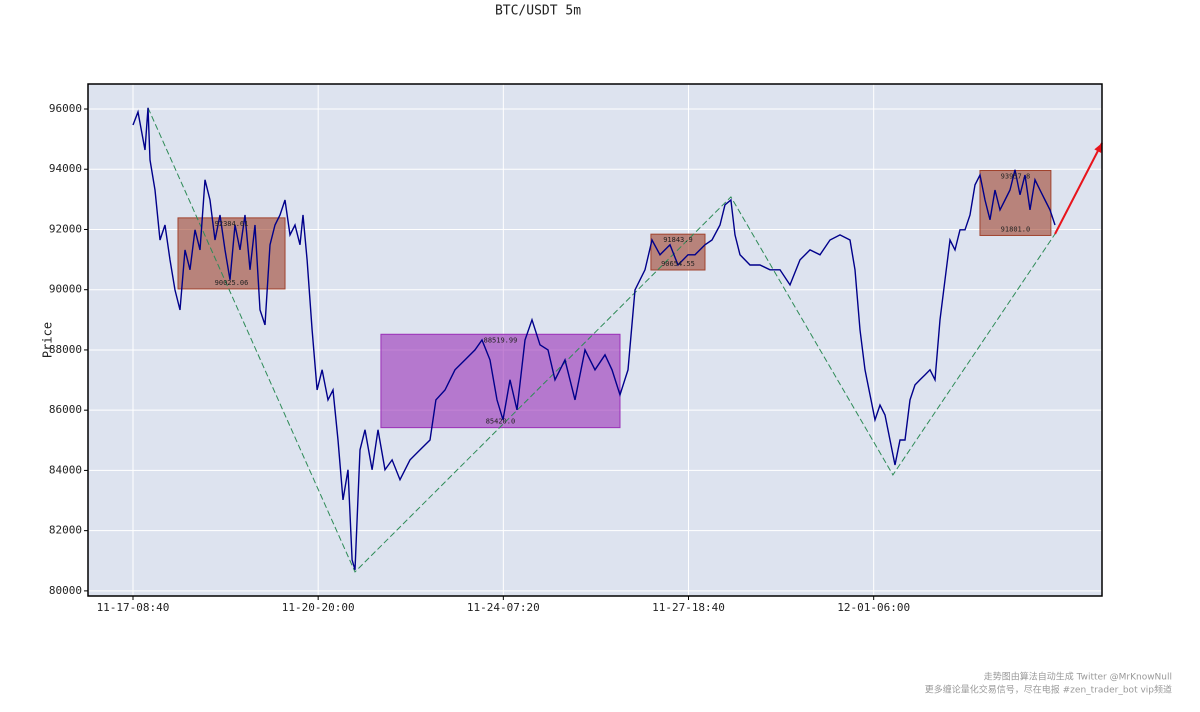  I want to click on y-tick-label: 82000, so click(65, 530).